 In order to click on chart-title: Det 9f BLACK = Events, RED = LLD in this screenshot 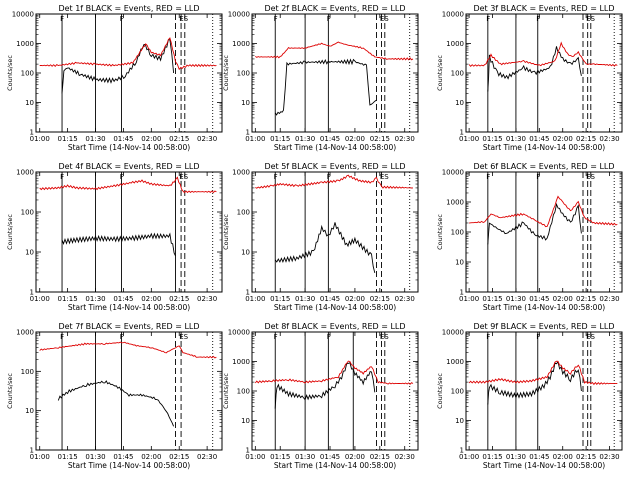, I will do `click(543, 326)`.